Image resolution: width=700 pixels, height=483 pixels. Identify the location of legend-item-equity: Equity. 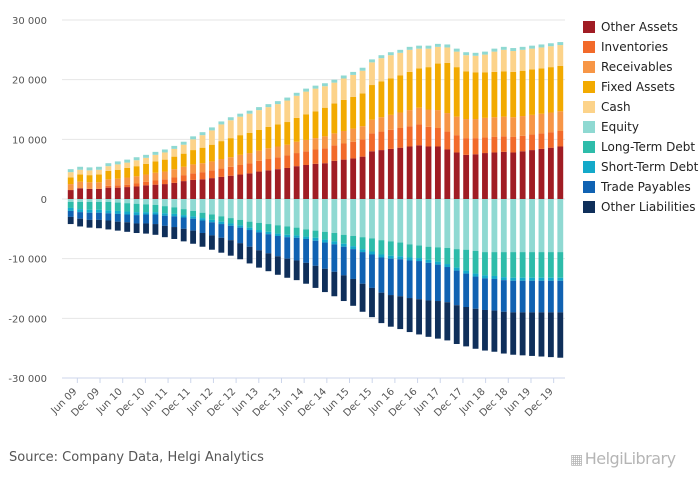
(640, 127).